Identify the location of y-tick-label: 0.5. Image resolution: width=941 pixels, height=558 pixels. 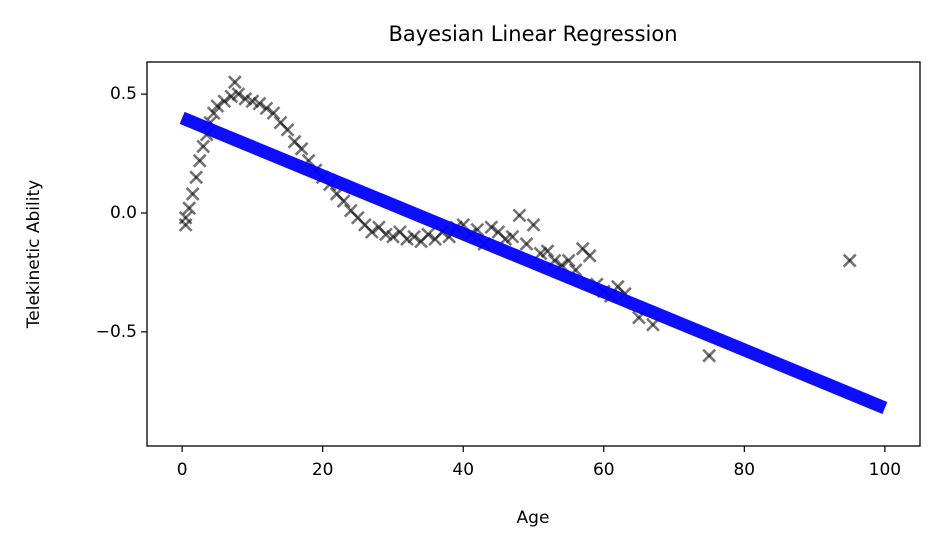
(123, 94).